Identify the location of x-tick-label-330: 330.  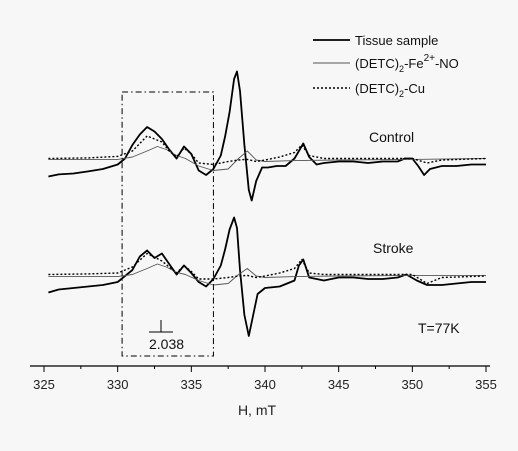
(118, 384).